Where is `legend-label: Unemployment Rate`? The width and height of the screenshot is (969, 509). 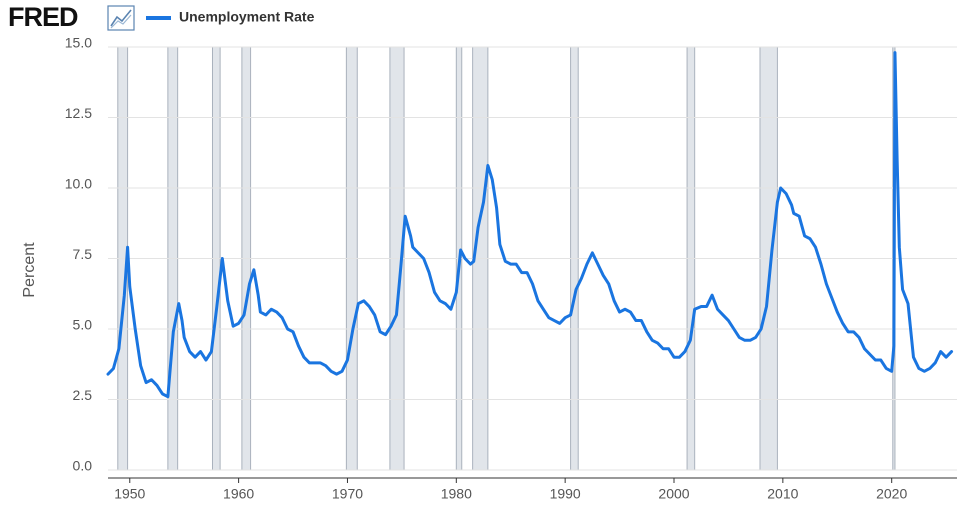
legend-label: Unemployment Rate is located at coordinates (247, 17).